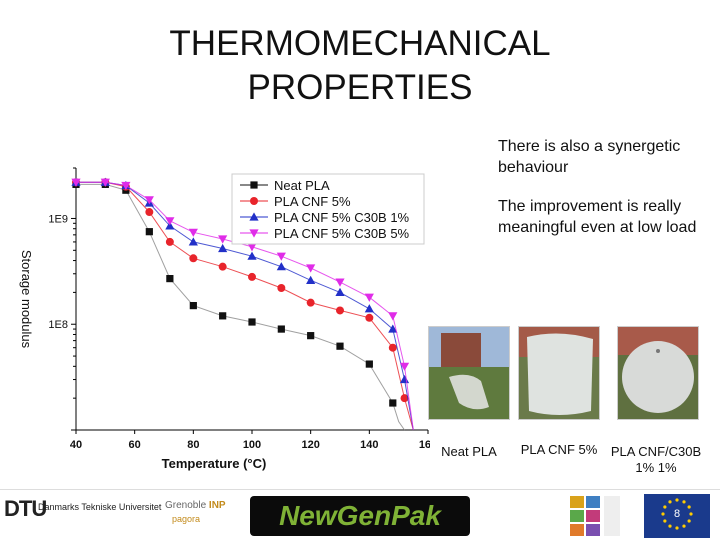  What do you see at coordinates (469, 373) in the screenshot?
I see `photo-neat-pla-image` at bounding box center [469, 373].